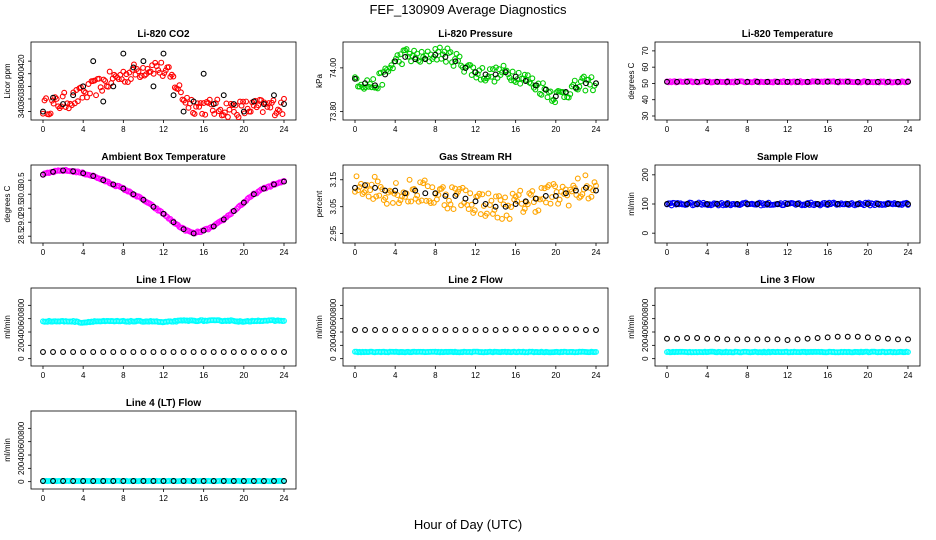  I want to click on y-tick-label: 3.05, so click(333, 206).